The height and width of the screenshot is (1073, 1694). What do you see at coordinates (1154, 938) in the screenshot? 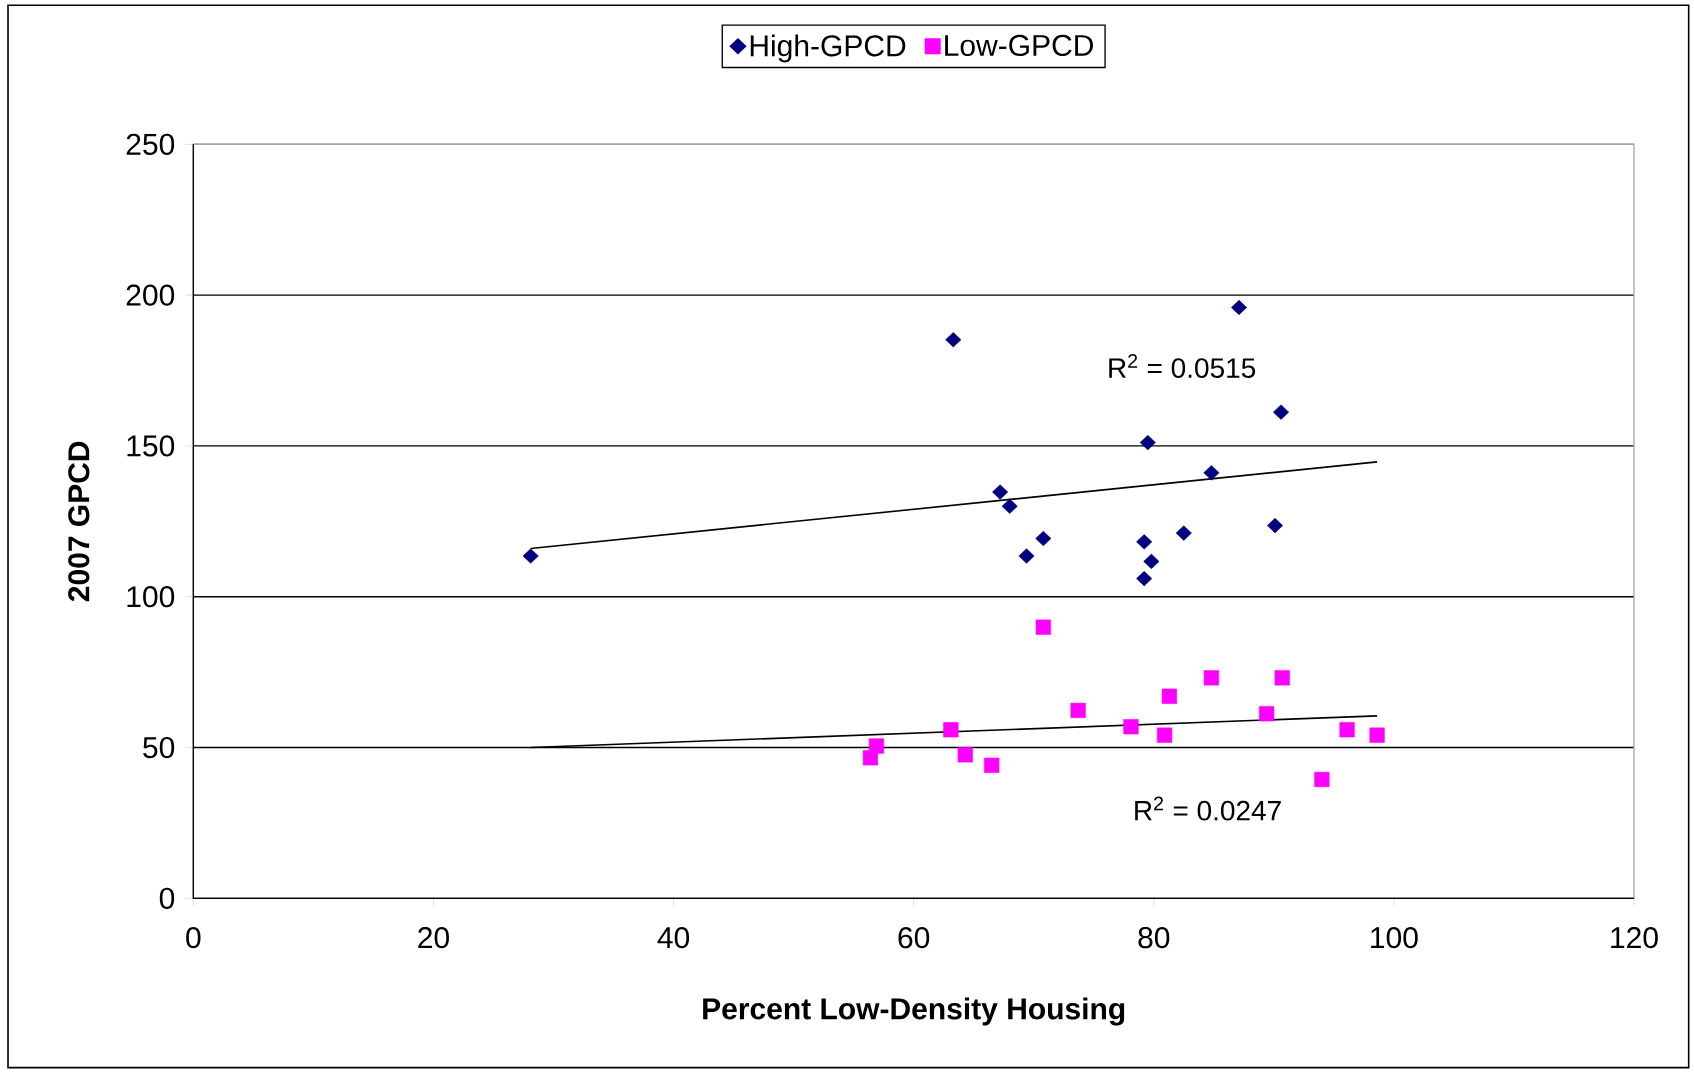
I see `x-tick-label: 80` at bounding box center [1154, 938].